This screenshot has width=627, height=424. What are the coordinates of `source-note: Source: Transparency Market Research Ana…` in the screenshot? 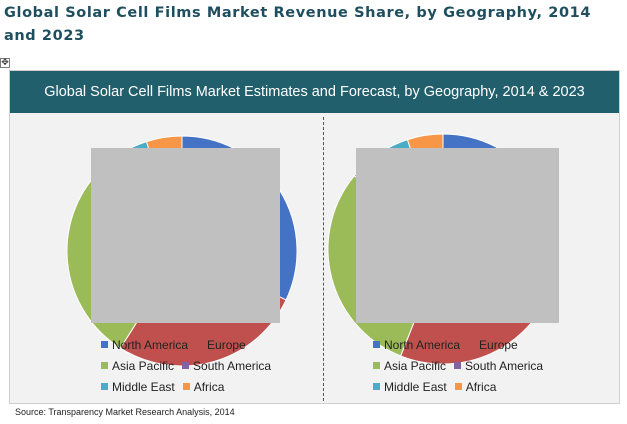 It's located at (125, 412).